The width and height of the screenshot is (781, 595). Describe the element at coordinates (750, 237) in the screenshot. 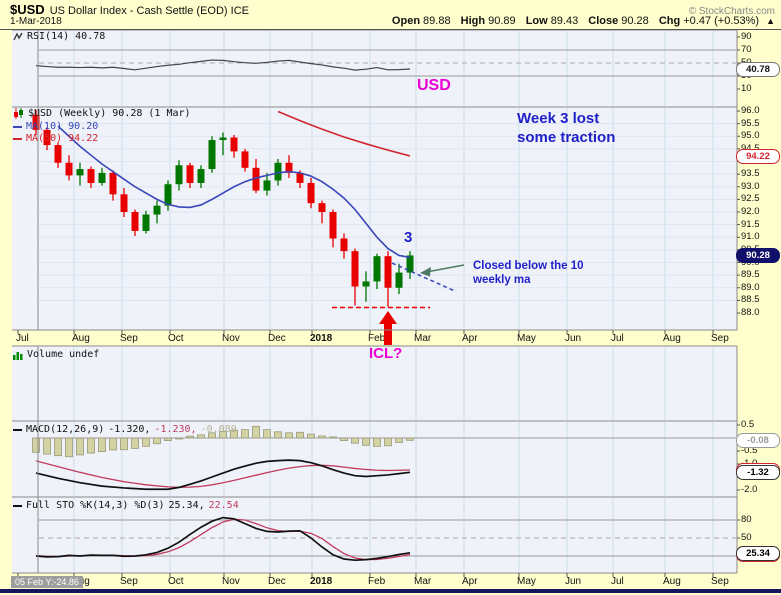

I see `axis-label: 91.0` at that location.